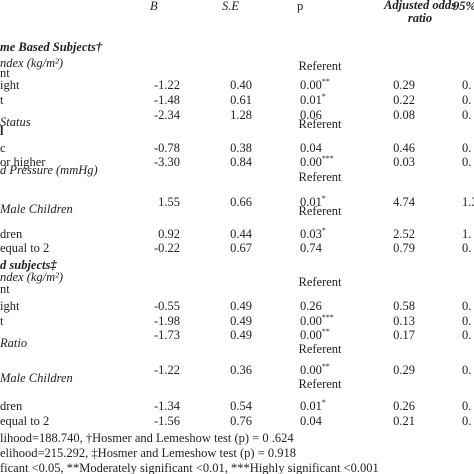  Describe the element at coordinates (311, 248) in the screenshot. I see `p-value: 0.74` at that location.